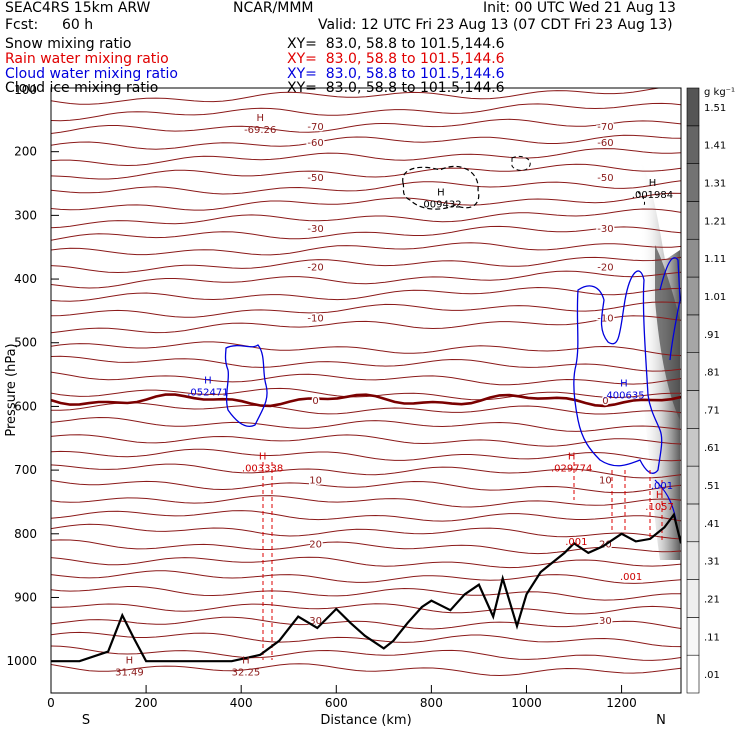  What do you see at coordinates (396, 74) in the screenshot?
I see `field-xy-cloud-water: XY= 83.0, 58.8 to 101.5,144.6` at bounding box center [396, 74].